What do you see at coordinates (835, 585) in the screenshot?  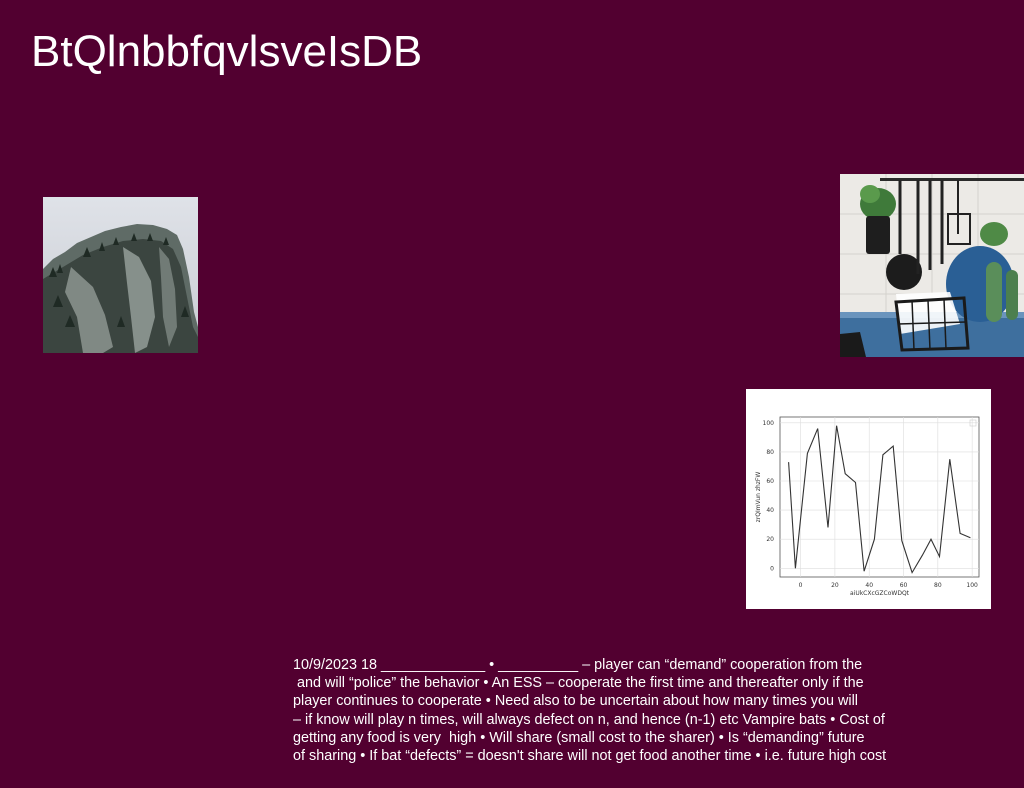 I see `x-tick-label: 20` at bounding box center [835, 585].